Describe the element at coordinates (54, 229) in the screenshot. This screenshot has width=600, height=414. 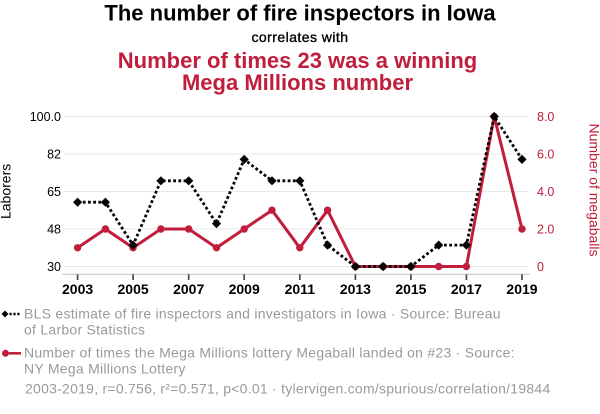
I see `svg-text: 48` at that location.